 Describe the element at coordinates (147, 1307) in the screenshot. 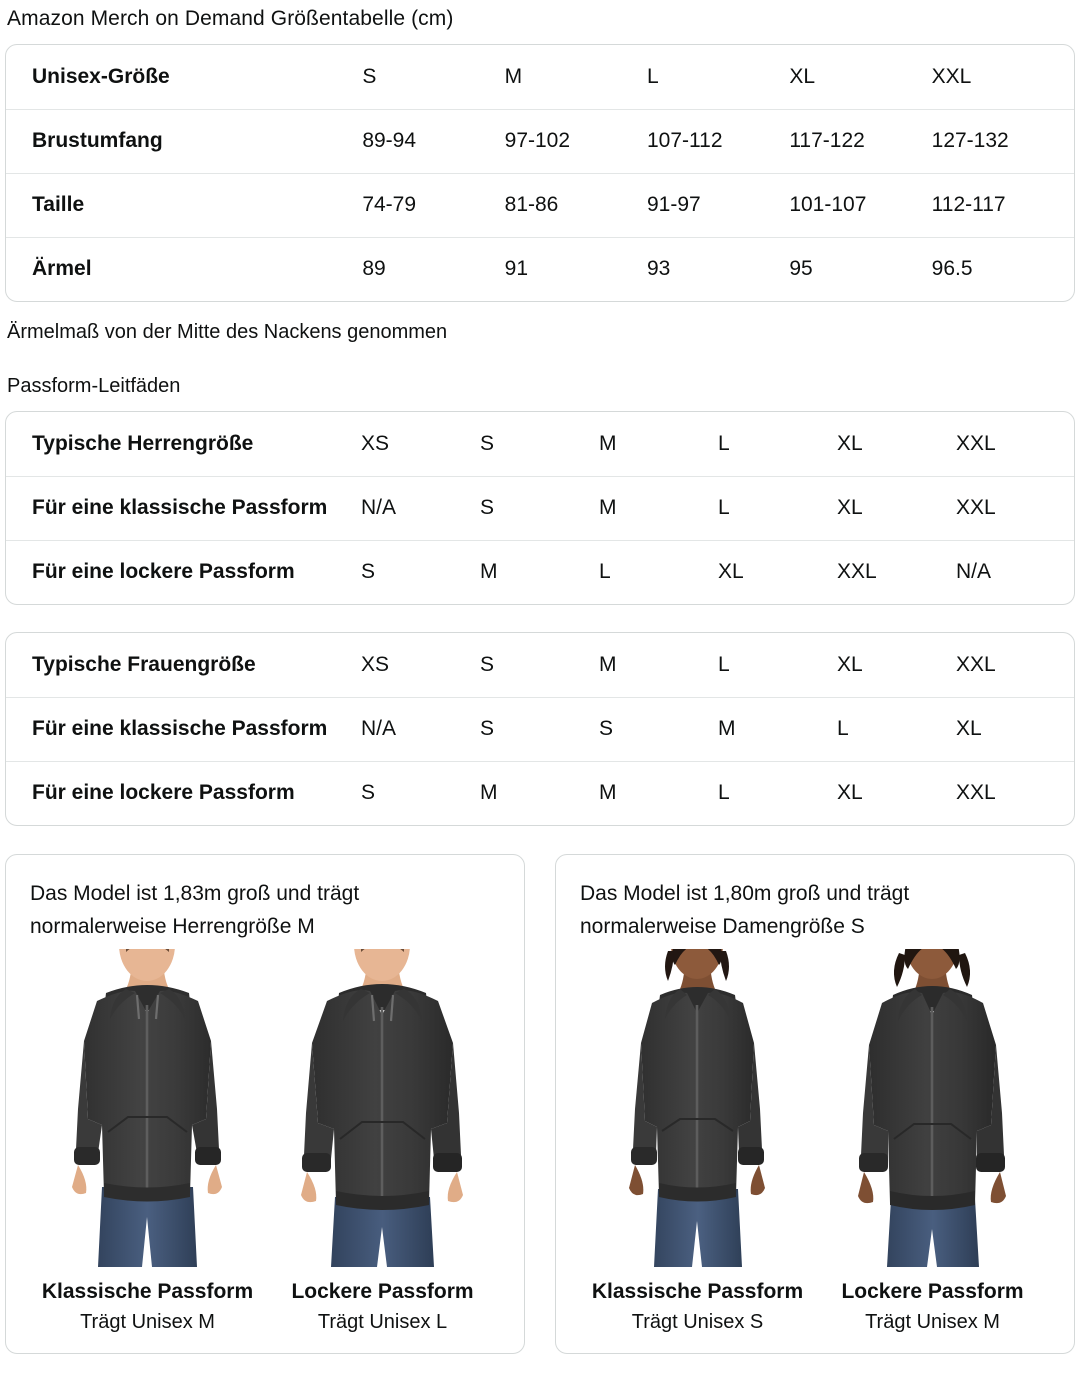

I see `male-classic-caption: Klassische Passform Trägt Unisex M` at that location.